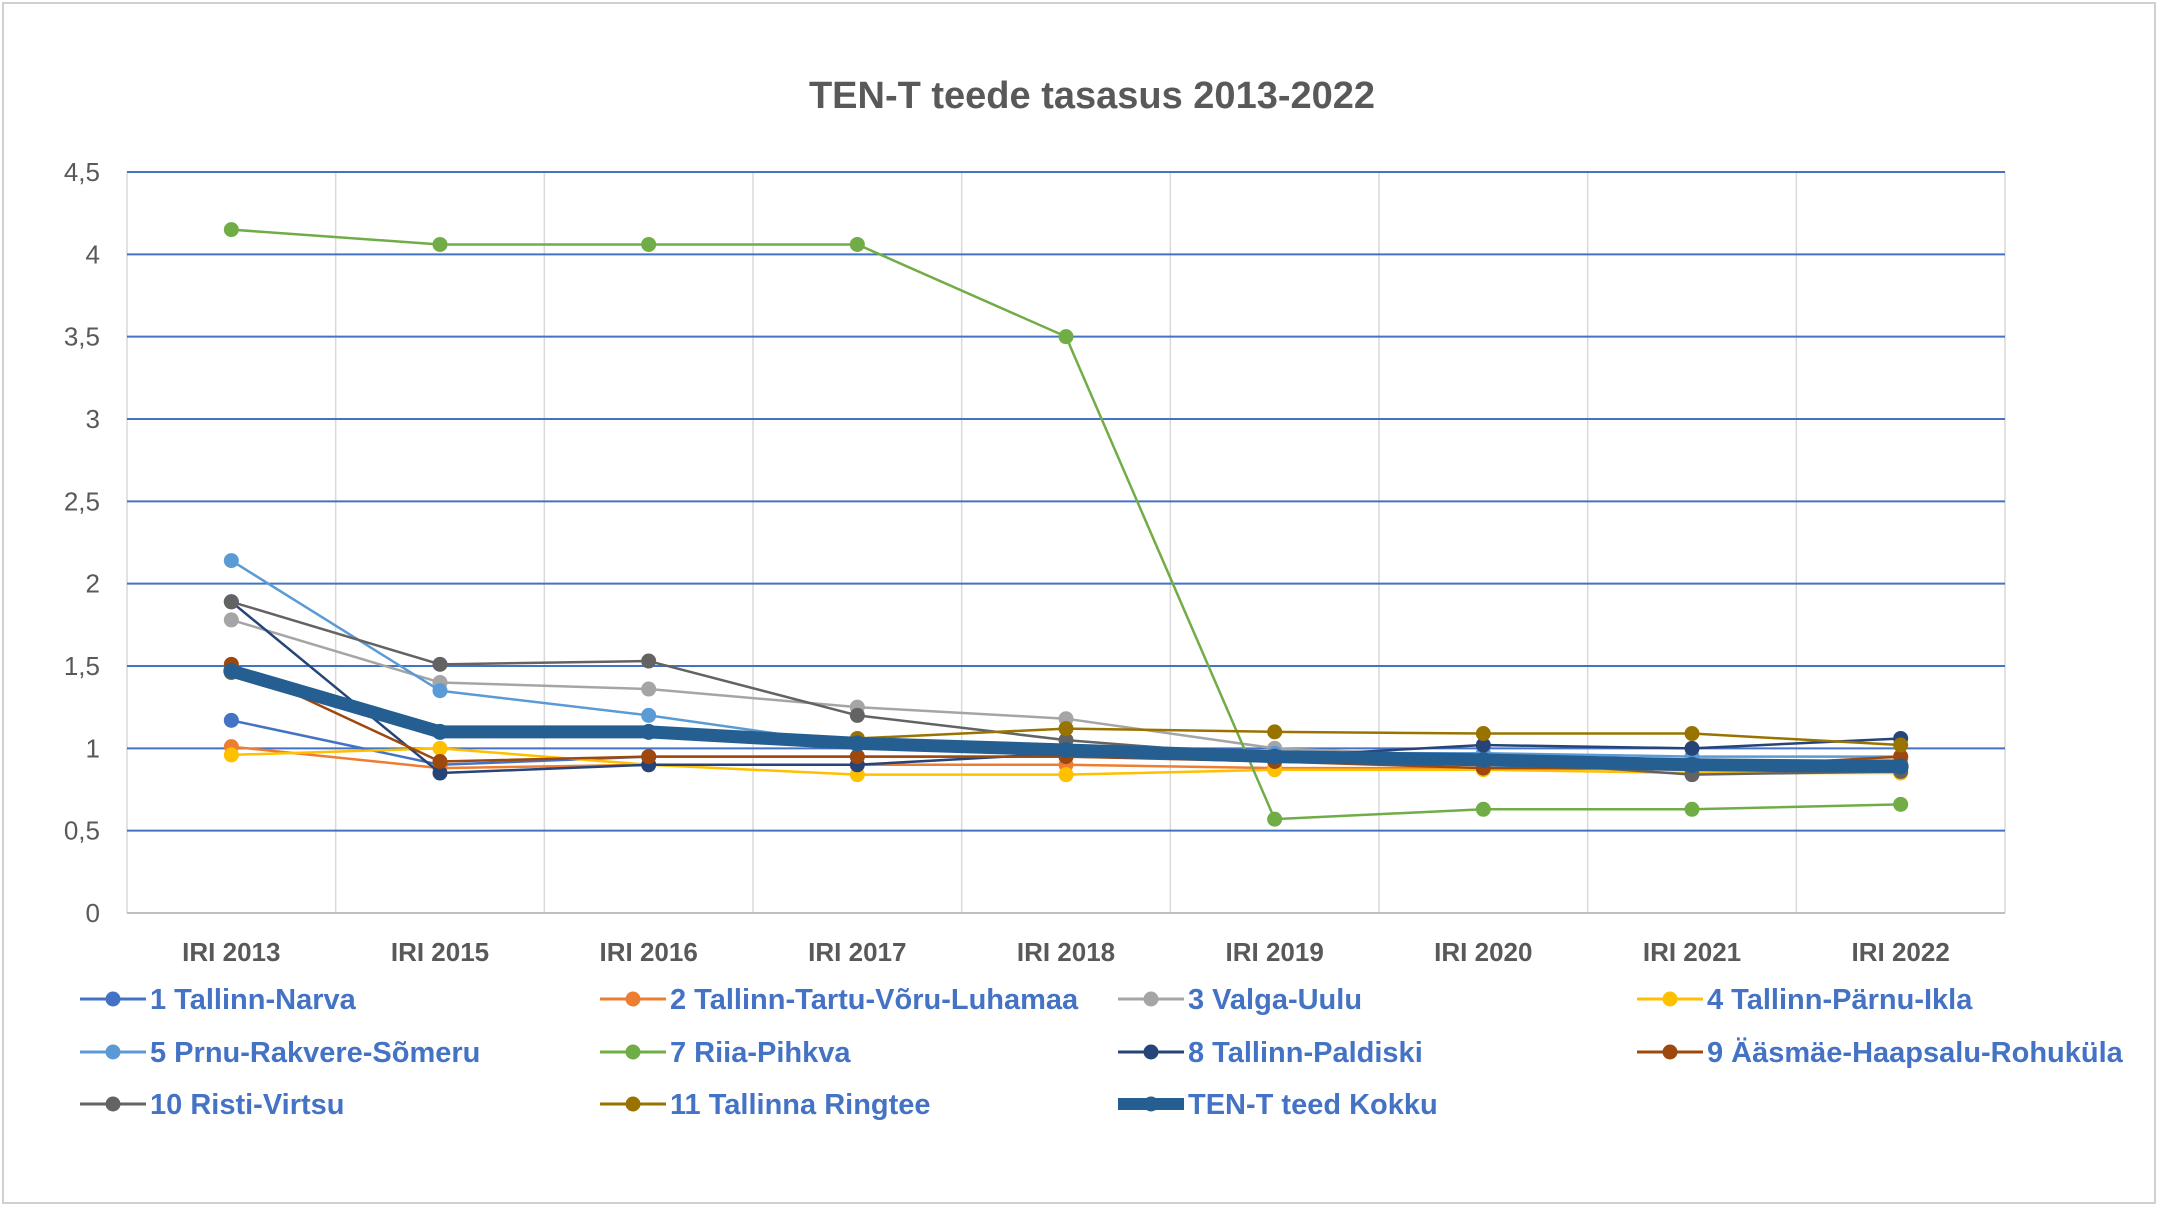 Image resolution: width=2160 pixels, height=1208 pixels. Describe the element at coordinates (231, 952) in the screenshot. I see `x-tick-label: IRI 2013` at that location.